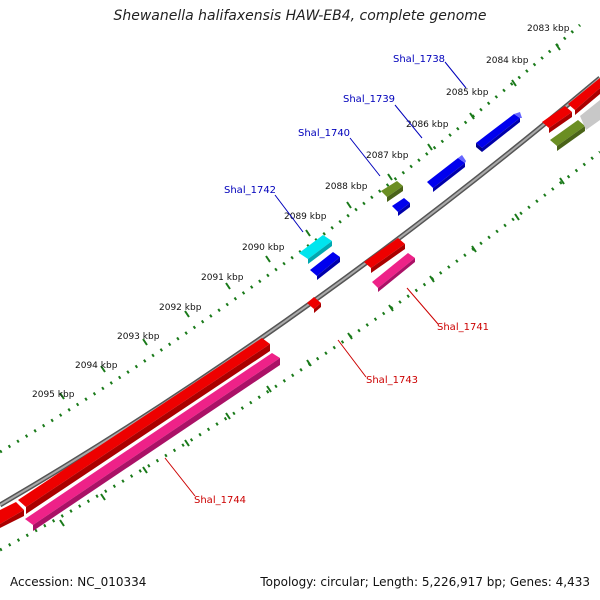 The image size is (600, 600). I want to click on kbp-label: 2087 kbp, so click(387, 156).